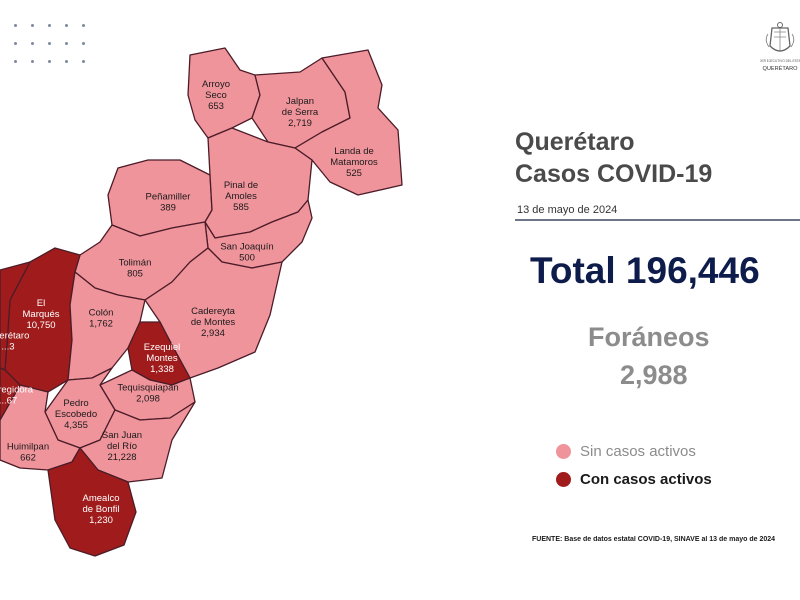 The image size is (800, 600). Describe the element at coordinates (354, 151) in the screenshot. I see `municipality-name-landa-de-matamoros: Landa de` at that location.